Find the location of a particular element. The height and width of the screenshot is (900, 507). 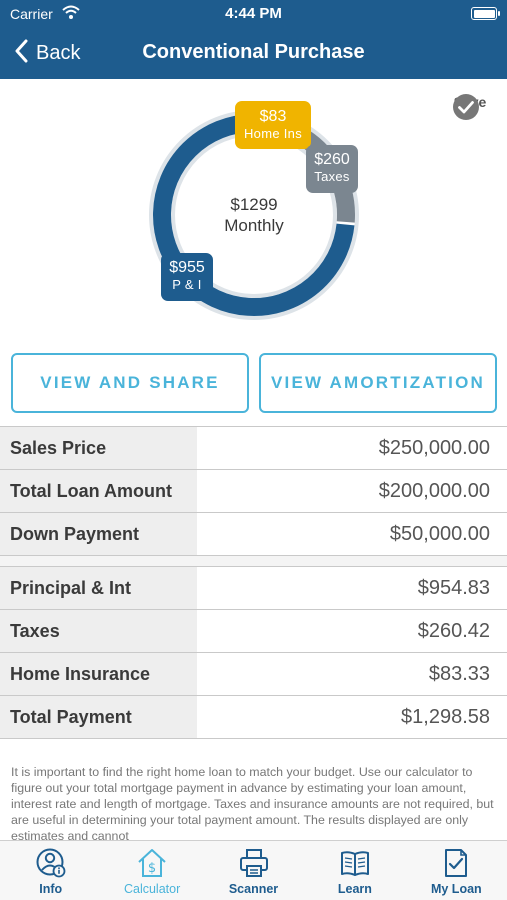

row-value: $250,000.00 is located at coordinates (434, 448).